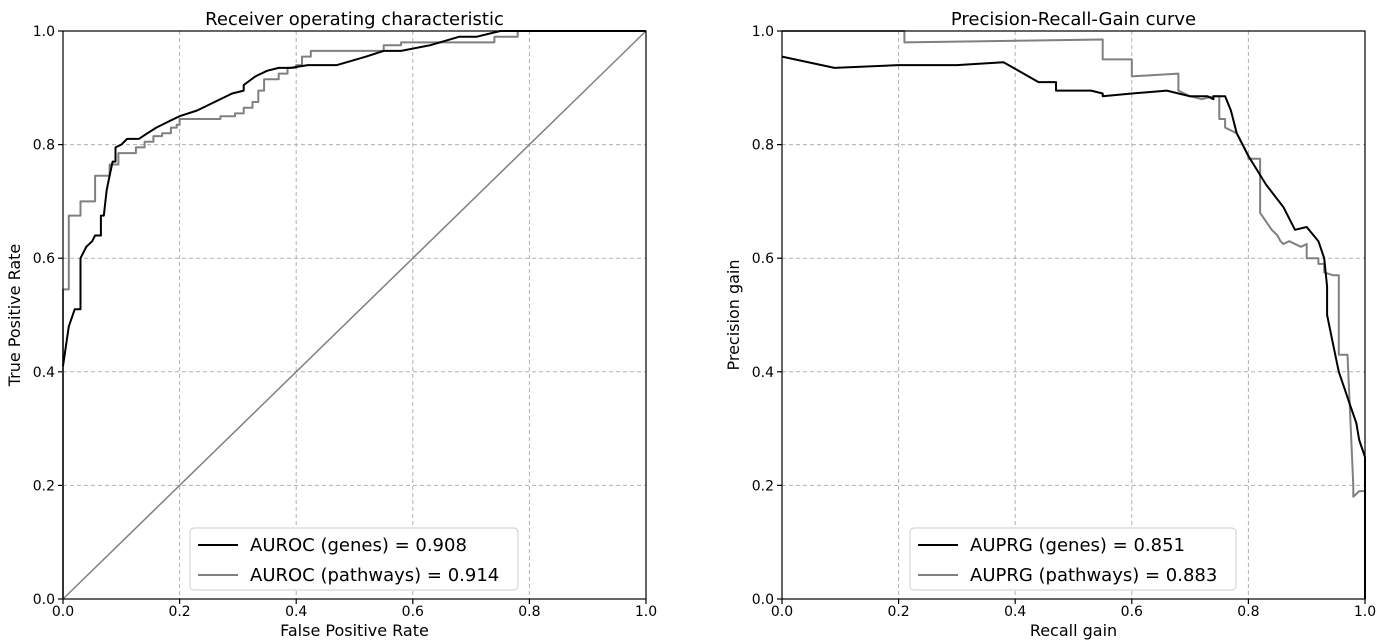 The width and height of the screenshot is (1390, 642). I want to click on chart-title: Receiver operating characteristic, so click(354, 19).